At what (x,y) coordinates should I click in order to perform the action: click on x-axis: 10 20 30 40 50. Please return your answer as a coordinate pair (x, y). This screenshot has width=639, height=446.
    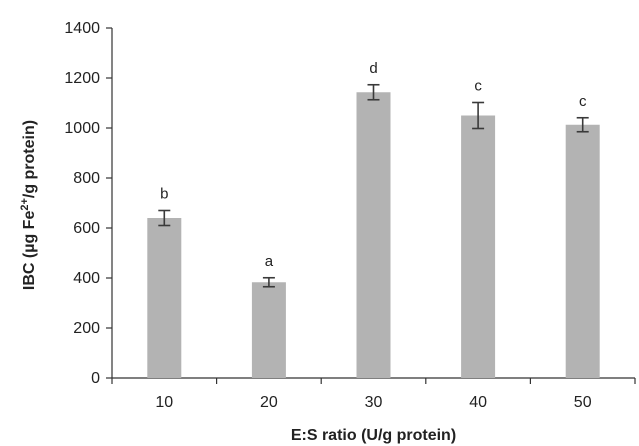
    Looking at the image, I should click on (373, 394).